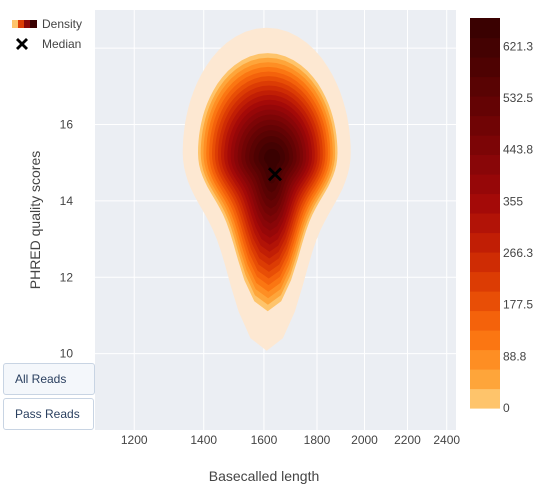  Describe the element at coordinates (67, 125) in the screenshot. I see `y-tick-label: 16` at that location.